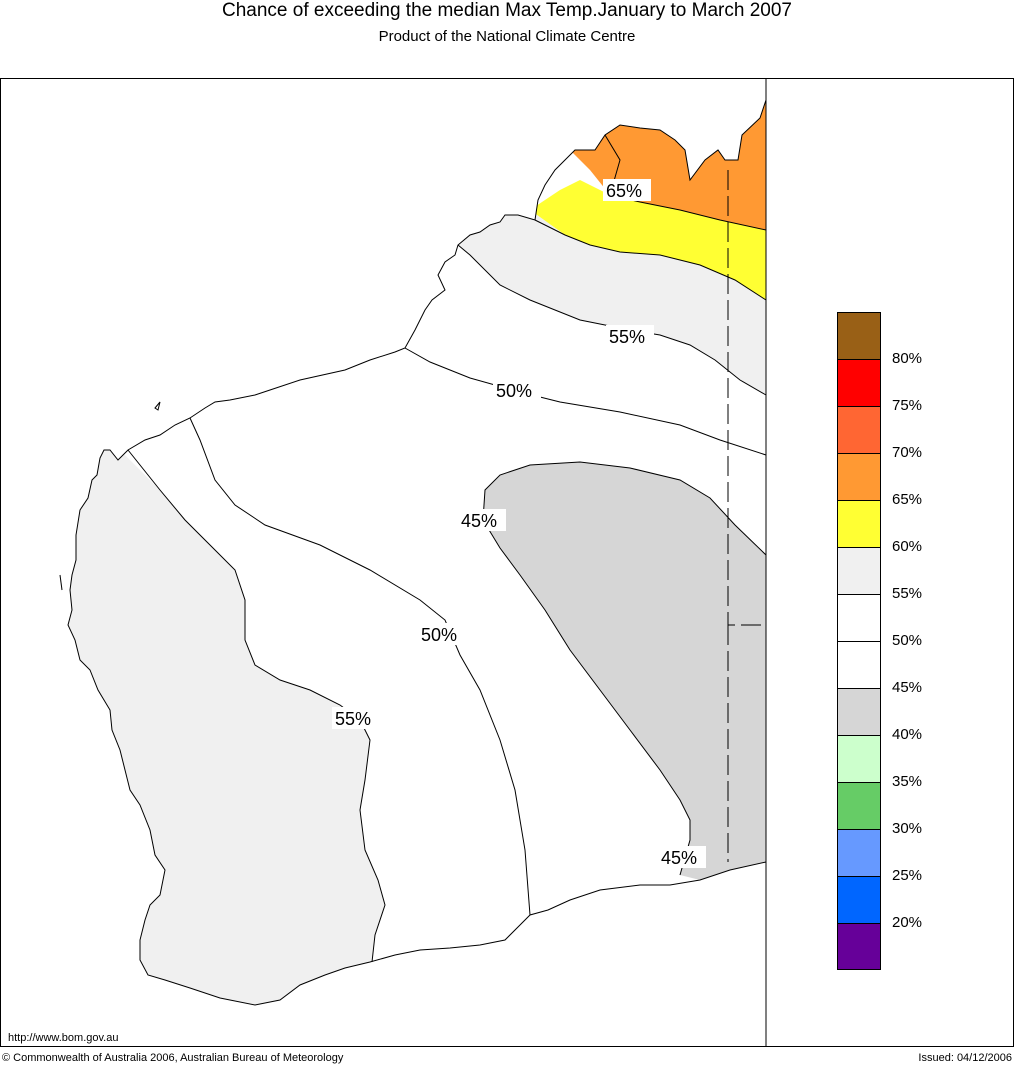  What do you see at coordinates (907, 358) in the screenshot?
I see `legend-label: 80%` at bounding box center [907, 358].